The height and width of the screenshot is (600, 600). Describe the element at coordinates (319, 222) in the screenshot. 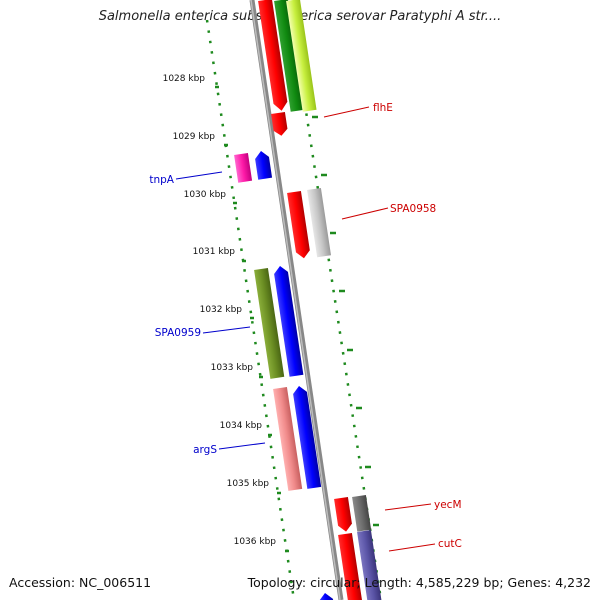

I see `feature-gray-SPA0958` at that location.